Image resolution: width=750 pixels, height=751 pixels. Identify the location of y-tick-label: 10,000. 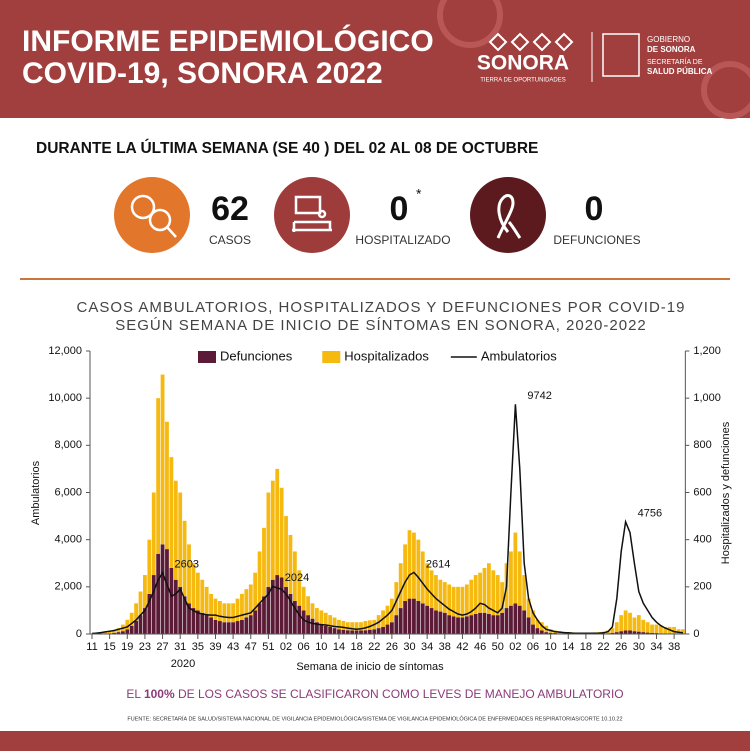
(65, 398).